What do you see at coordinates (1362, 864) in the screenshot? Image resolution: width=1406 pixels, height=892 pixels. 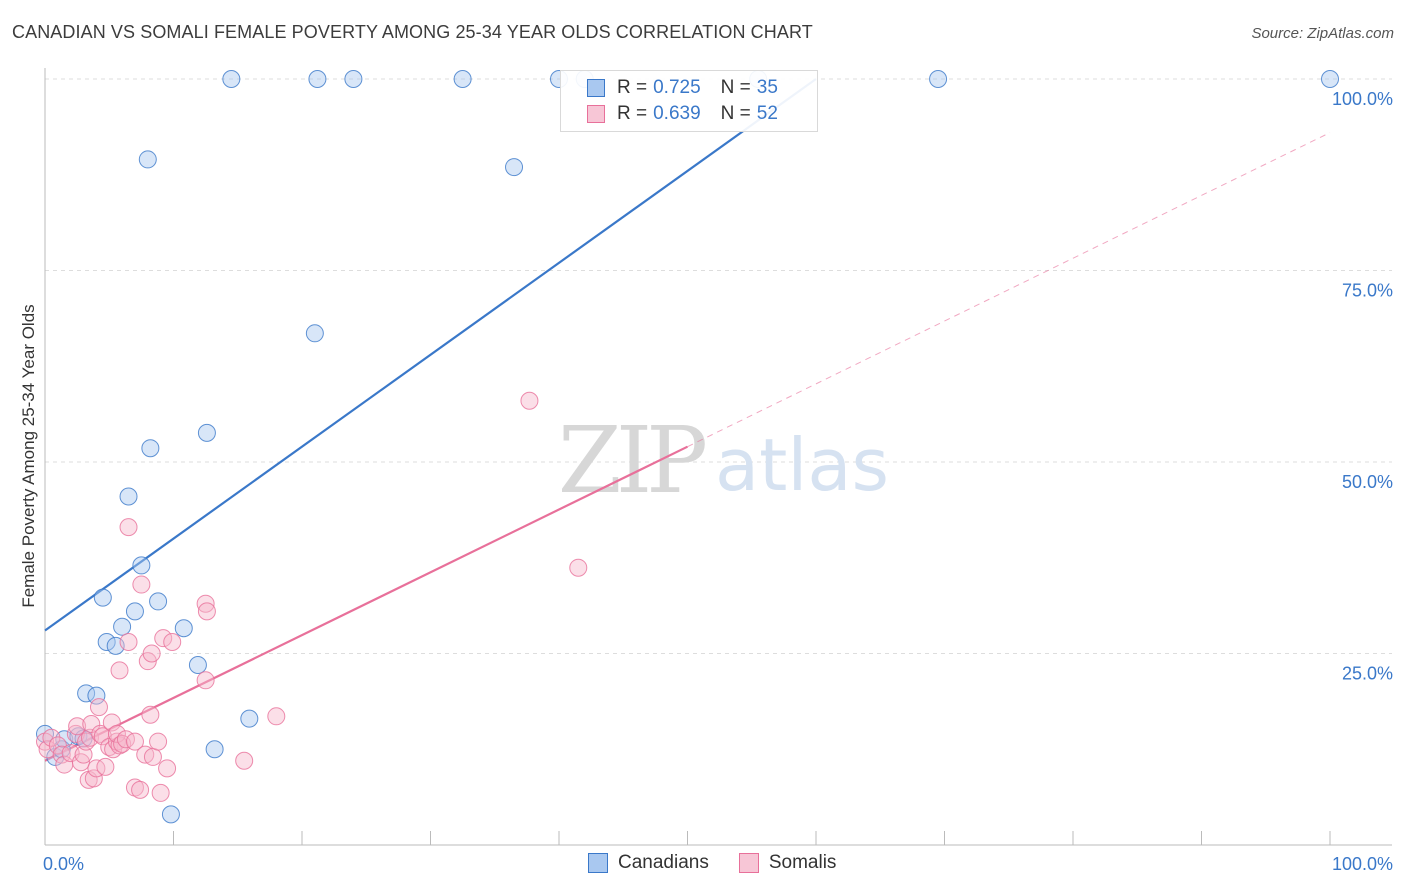 I see `x-tick-label: 100.0%` at bounding box center [1362, 864].